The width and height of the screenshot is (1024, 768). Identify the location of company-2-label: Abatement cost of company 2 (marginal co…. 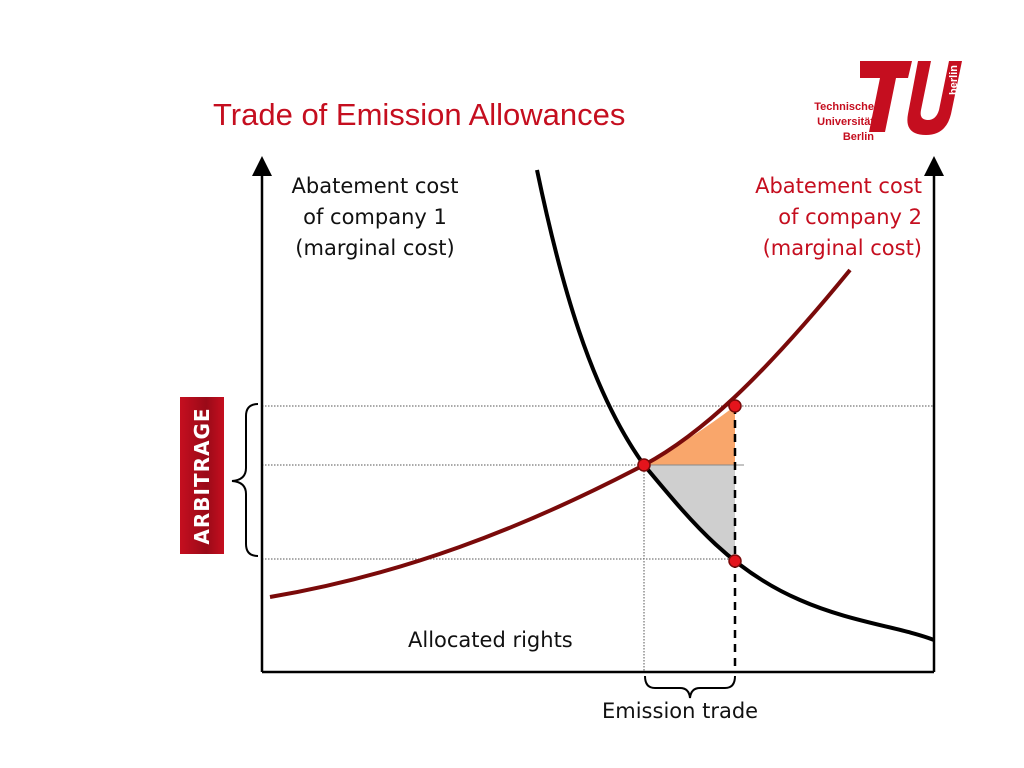
(806, 217).